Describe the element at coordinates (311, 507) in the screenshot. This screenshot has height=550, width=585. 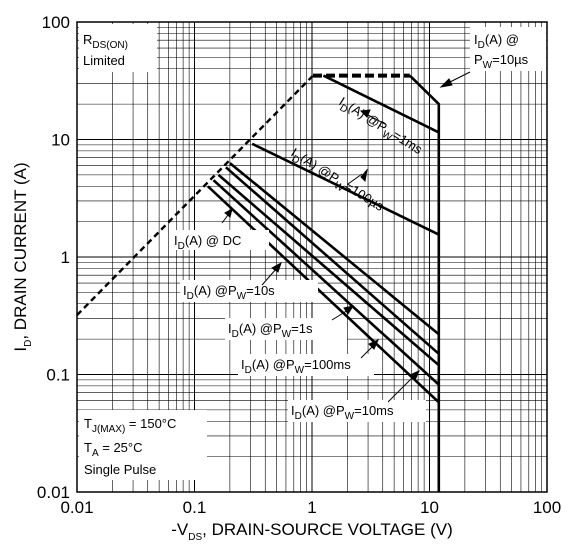
I see `x-tick-label: 1` at that location.